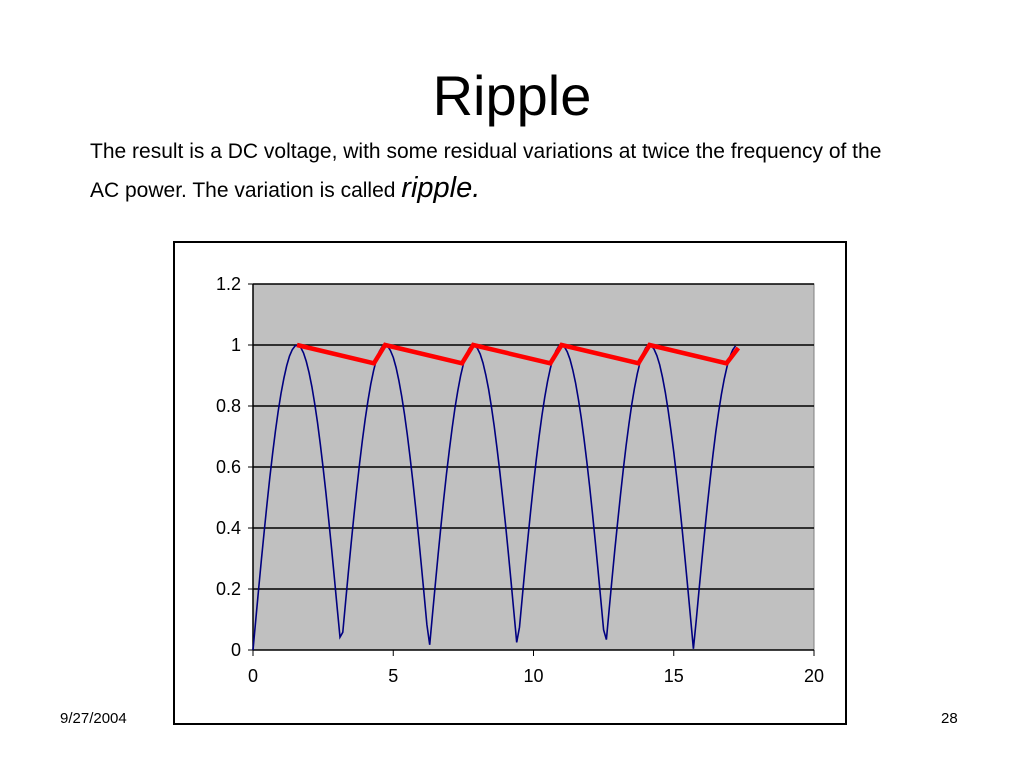  I want to click on y-tick-label: 0.4, so click(228, 528).